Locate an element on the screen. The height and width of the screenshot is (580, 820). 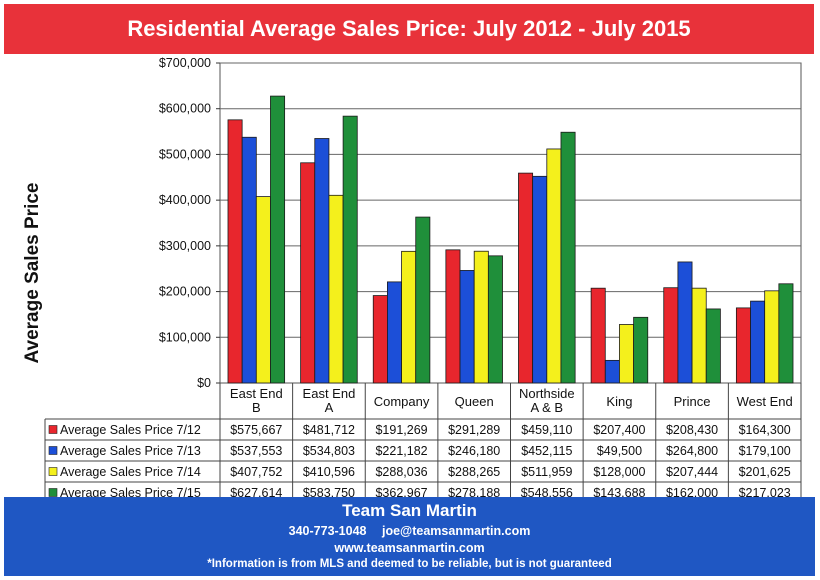
x-tick-label: A & B is located at coordinates (547, 407).